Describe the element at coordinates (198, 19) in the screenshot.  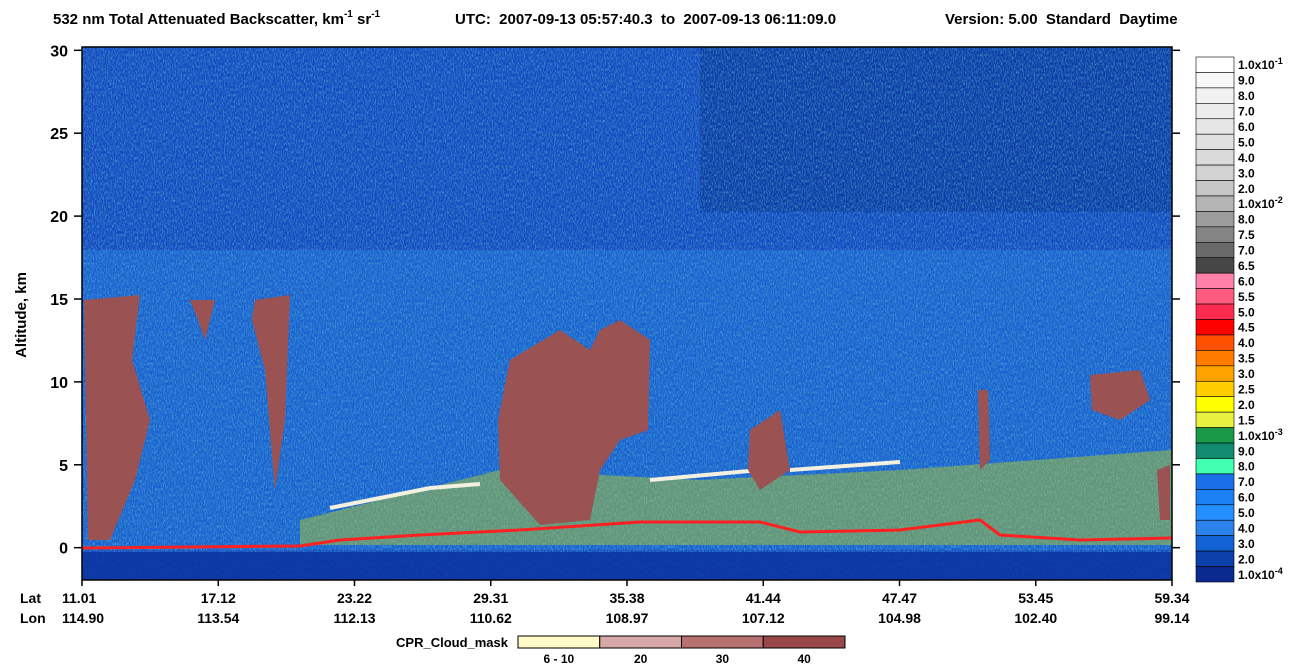
I see `title-text: 532 nm Total Attenuated Backscatter, km` at that location.